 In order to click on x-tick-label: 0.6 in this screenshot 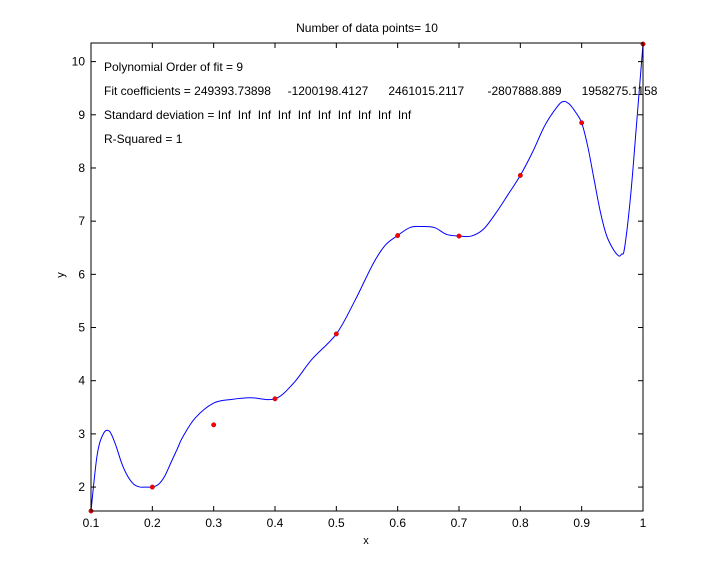, I will do `click(397, 523)`.